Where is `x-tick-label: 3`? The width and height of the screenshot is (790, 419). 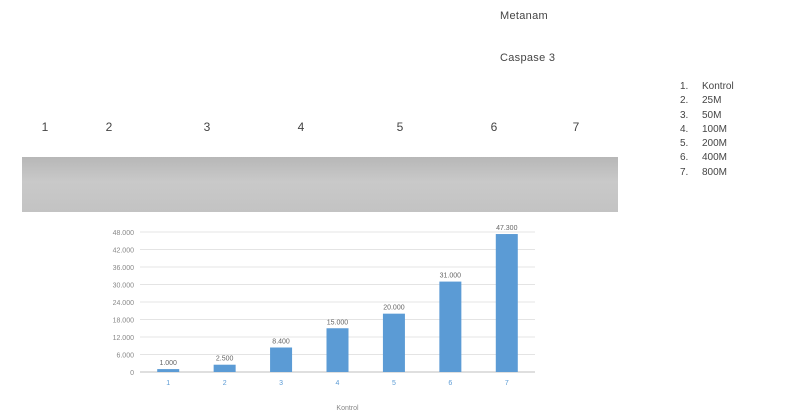
x-tick-label: 3 is located at coordinates (281, 383).